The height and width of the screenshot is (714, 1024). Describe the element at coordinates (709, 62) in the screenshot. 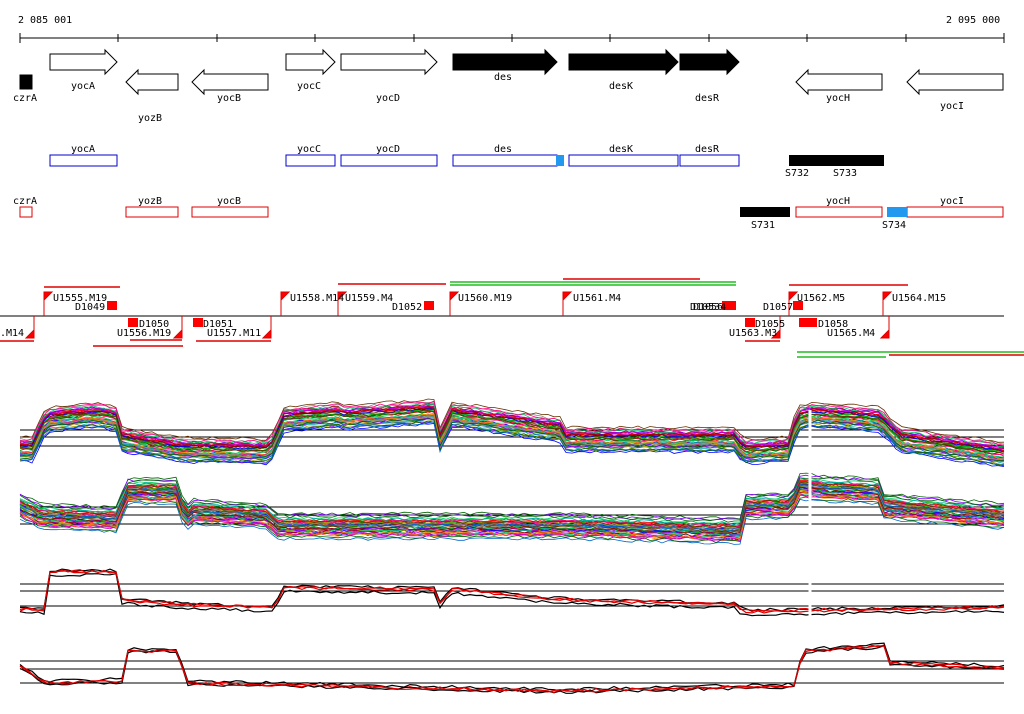

I see `gene-desR` at that location.